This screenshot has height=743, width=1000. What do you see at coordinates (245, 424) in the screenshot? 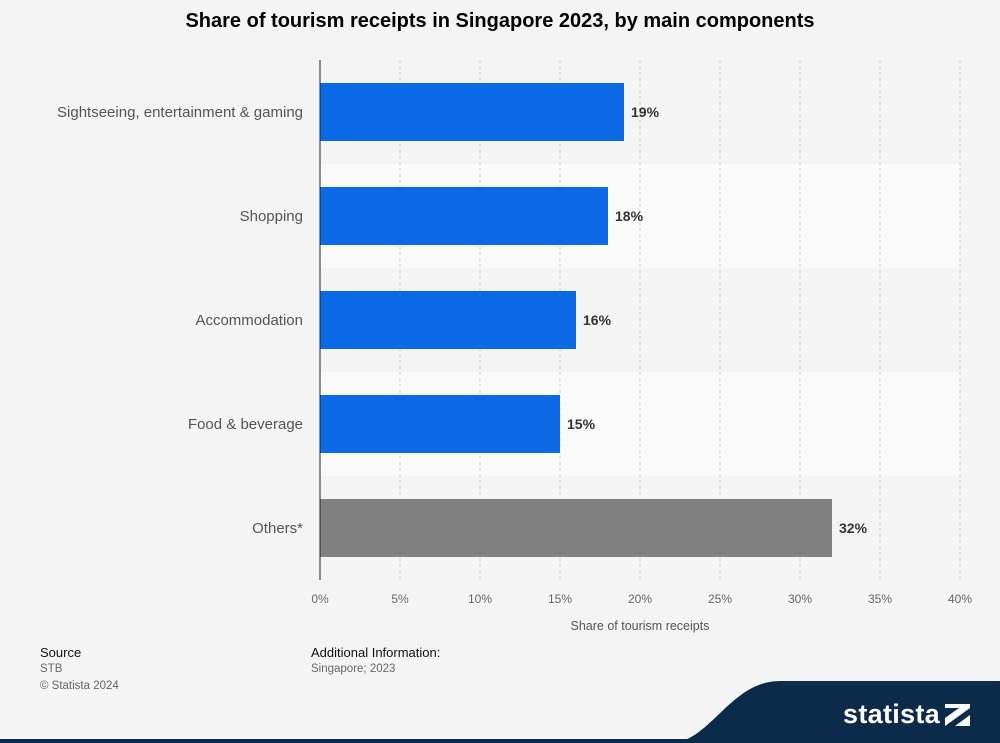
I see `category-label: Food & beverage` at bounding box center [245, 424].